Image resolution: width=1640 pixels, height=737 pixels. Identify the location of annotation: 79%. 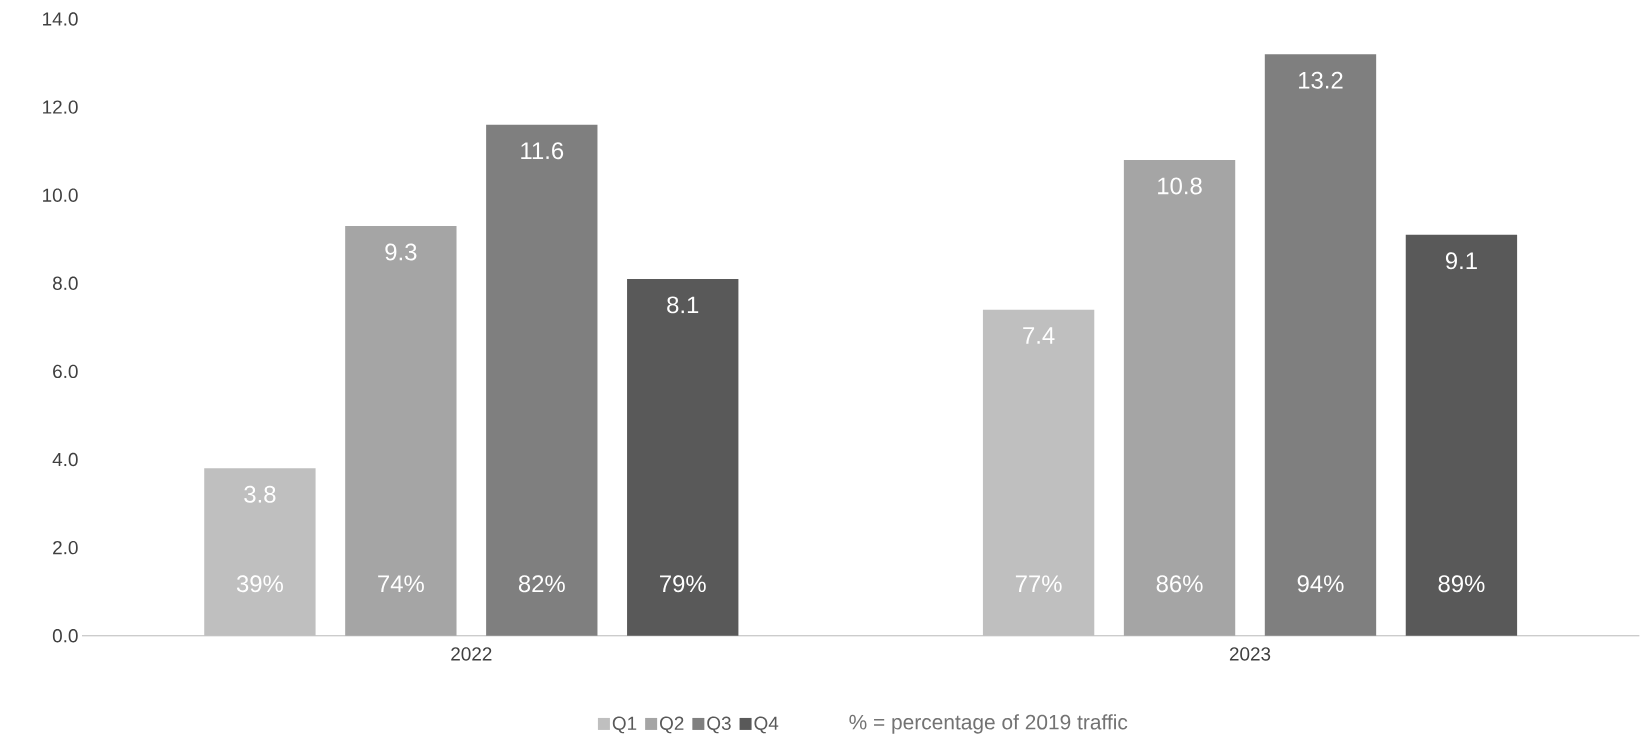
(683, 584).